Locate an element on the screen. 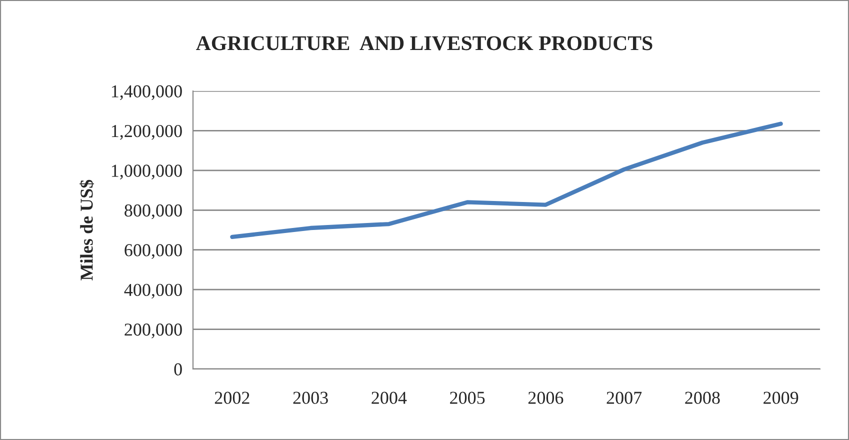  y-tick-label: 600,000 is located at coordinates (153, 251).